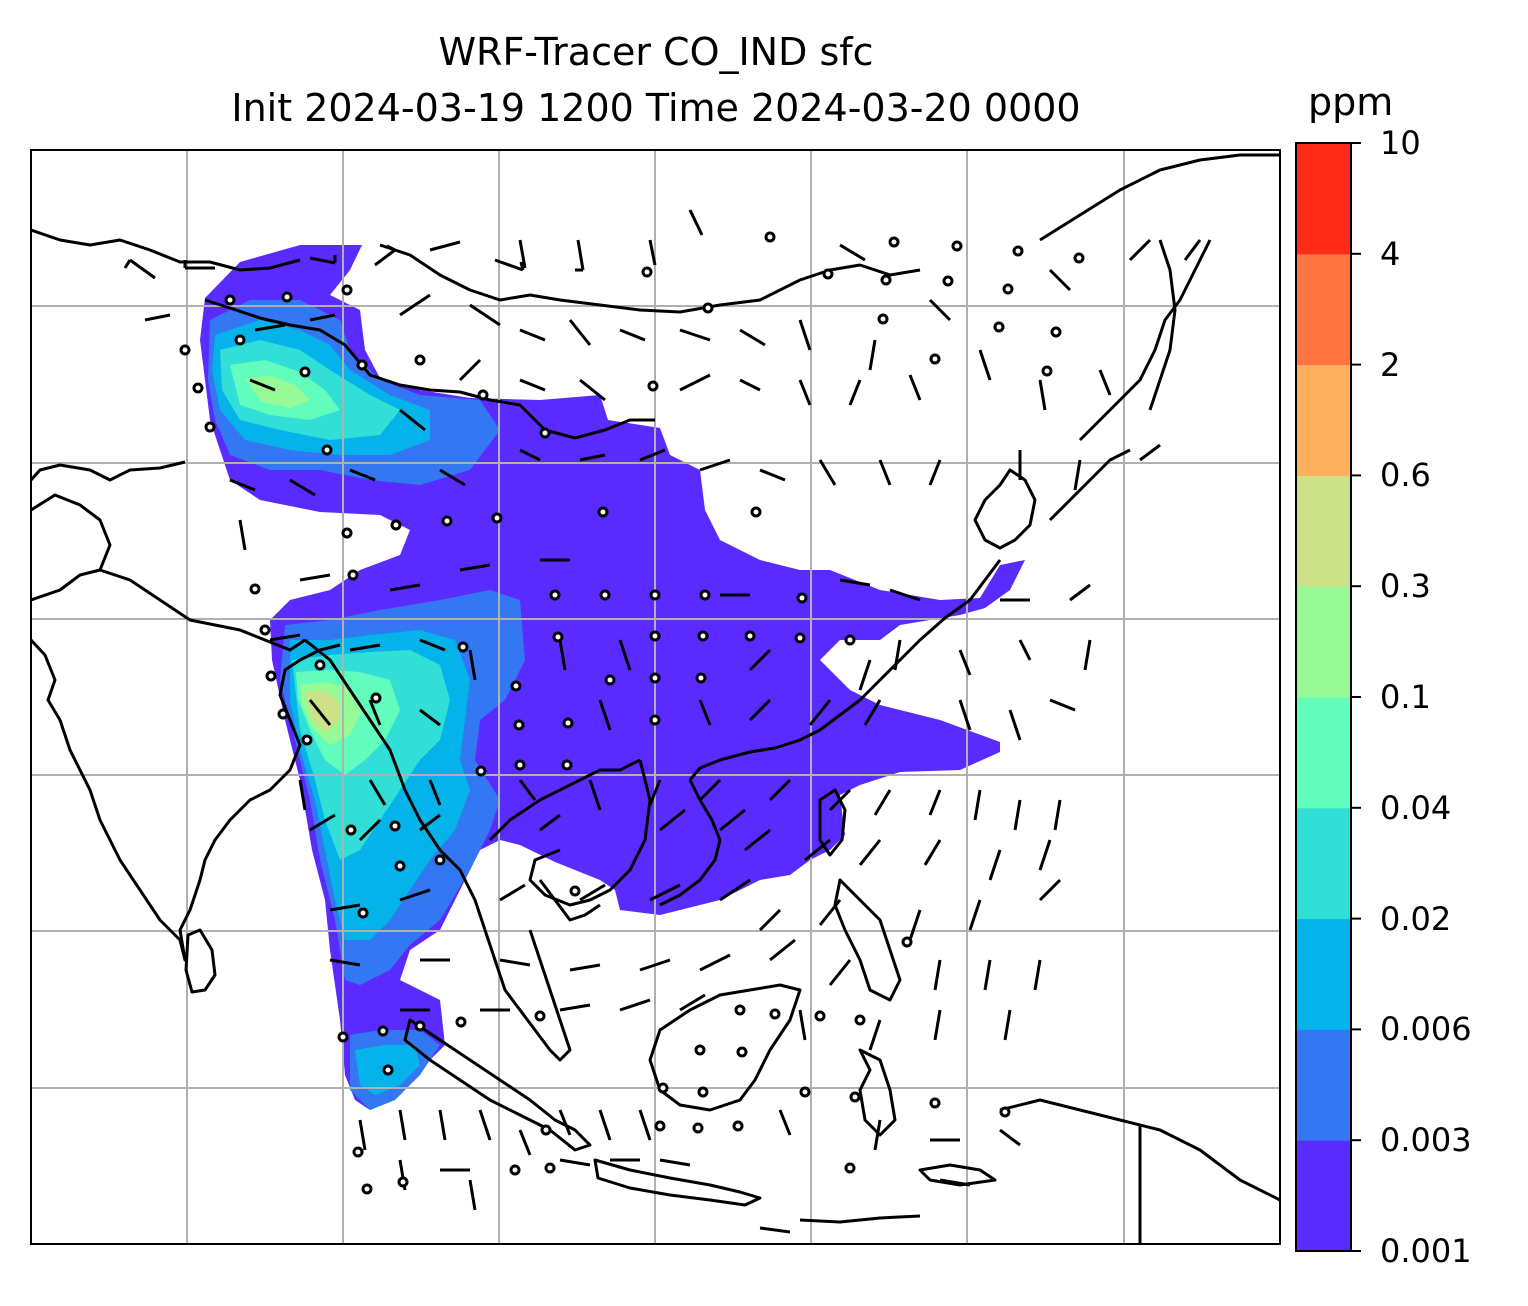 Image resolution: width=1528 pixels, height=1306 pixels. What do you see at coordinates (1426, 1251) in the screenshot?
I see `colorbar-tick-label: 0.001` at bounding box center [1426, 1251].